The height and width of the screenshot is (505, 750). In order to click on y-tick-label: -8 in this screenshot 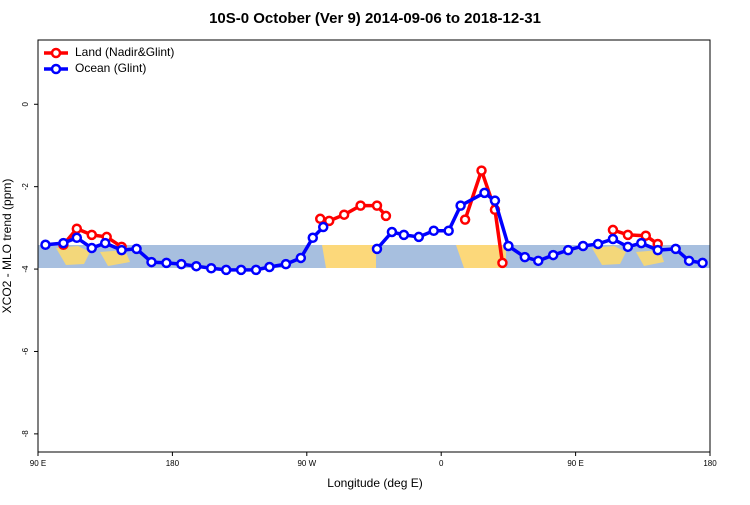, I will do `click(25, 434)`.